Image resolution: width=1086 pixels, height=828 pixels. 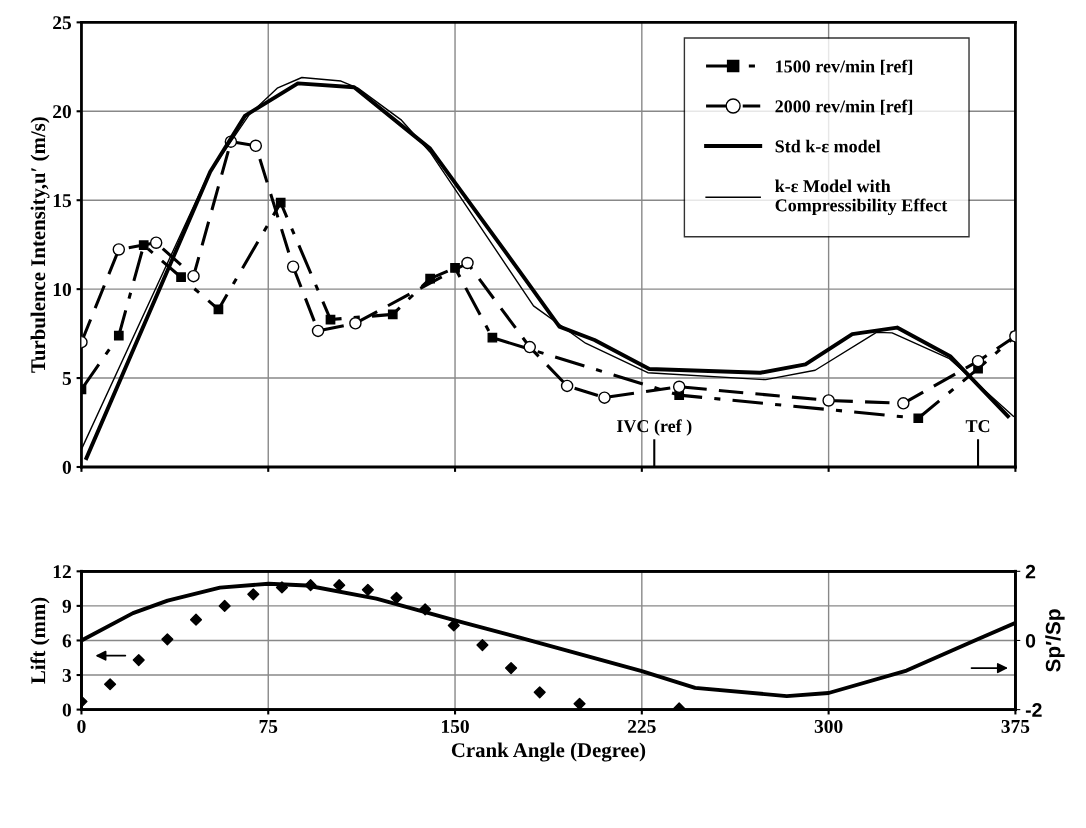 I want to click on ref-line-label: IVC (ref ), so click(x=654, y=427).